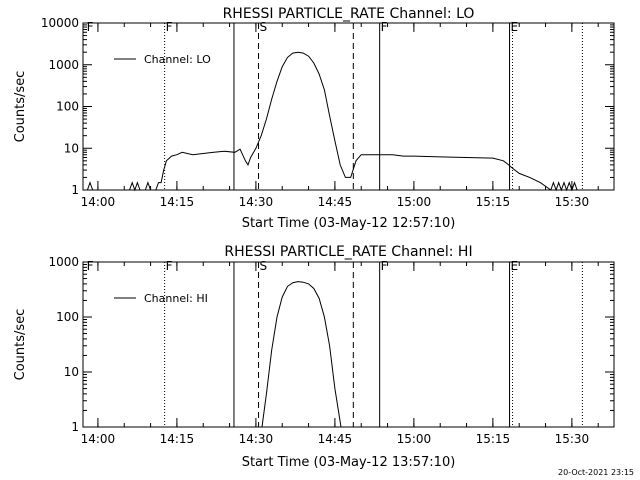 This screenshot has height=480, width=640. Describe the element at coordinates (349, 462) in the screenshot. I see `x-axis-label: Start Time (03-May-12 13:57:10)` at that location.